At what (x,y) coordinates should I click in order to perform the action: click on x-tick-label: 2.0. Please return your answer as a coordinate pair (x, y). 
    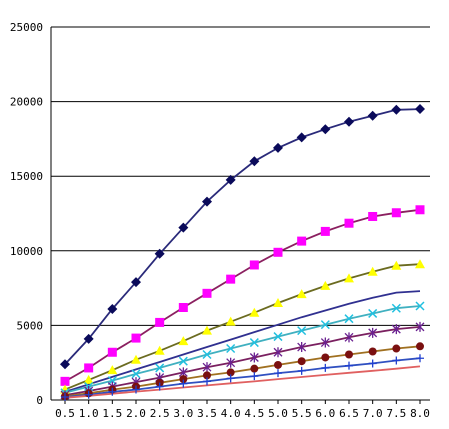
    Looking at the image, I should click on (136, 413).